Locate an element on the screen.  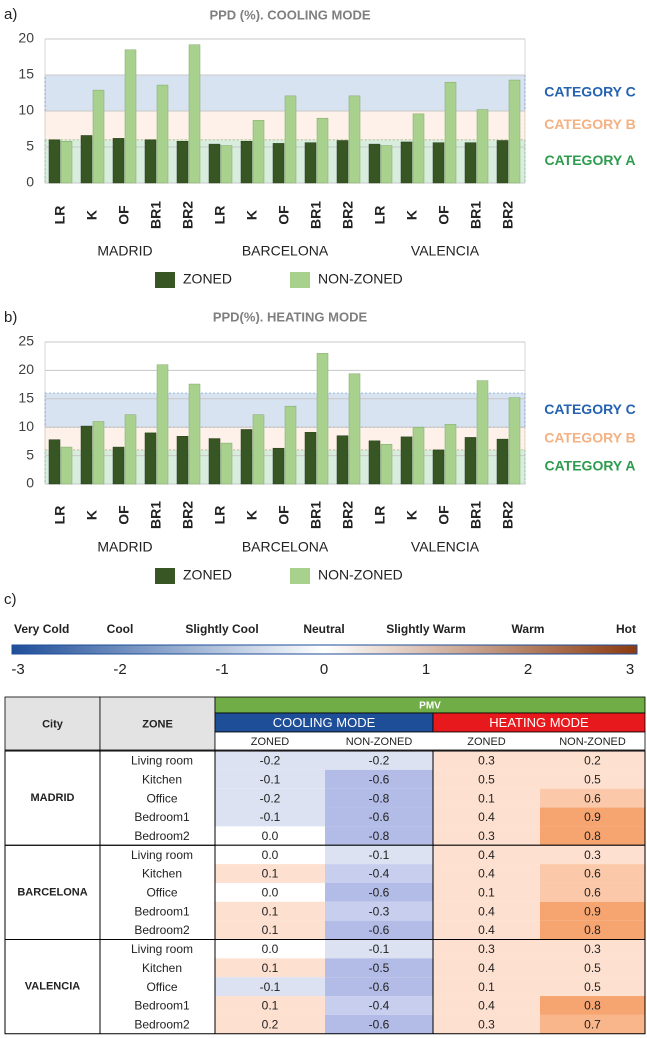
chart-title: PPD(%). HEATING MODE is located at coordinates (290, 316).